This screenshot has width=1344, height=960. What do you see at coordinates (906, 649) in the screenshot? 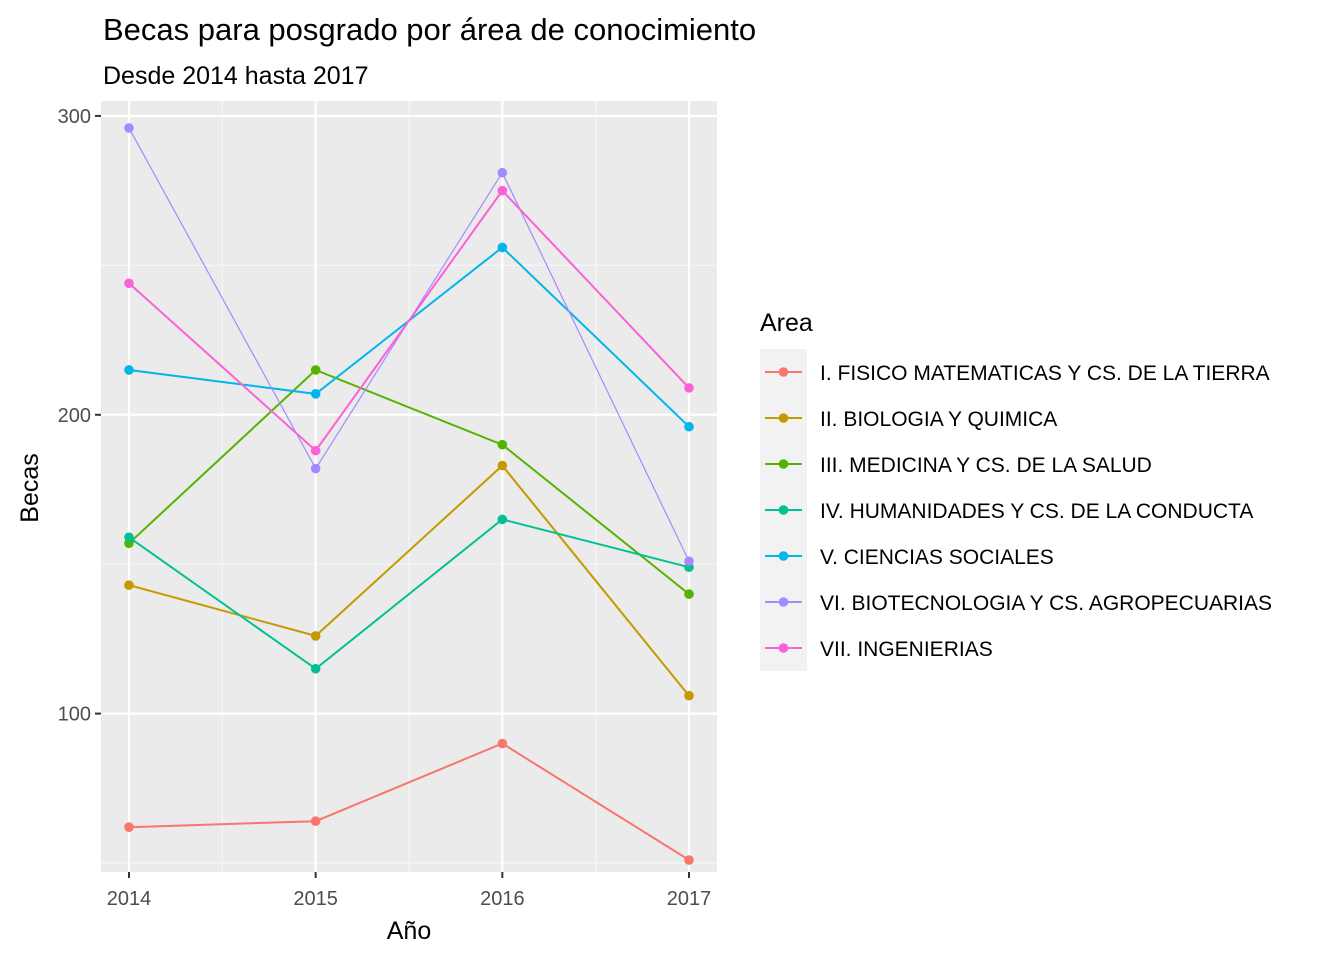
I see `legend-label: VII. INGENIERIAS` at bounding box center [906, 649].